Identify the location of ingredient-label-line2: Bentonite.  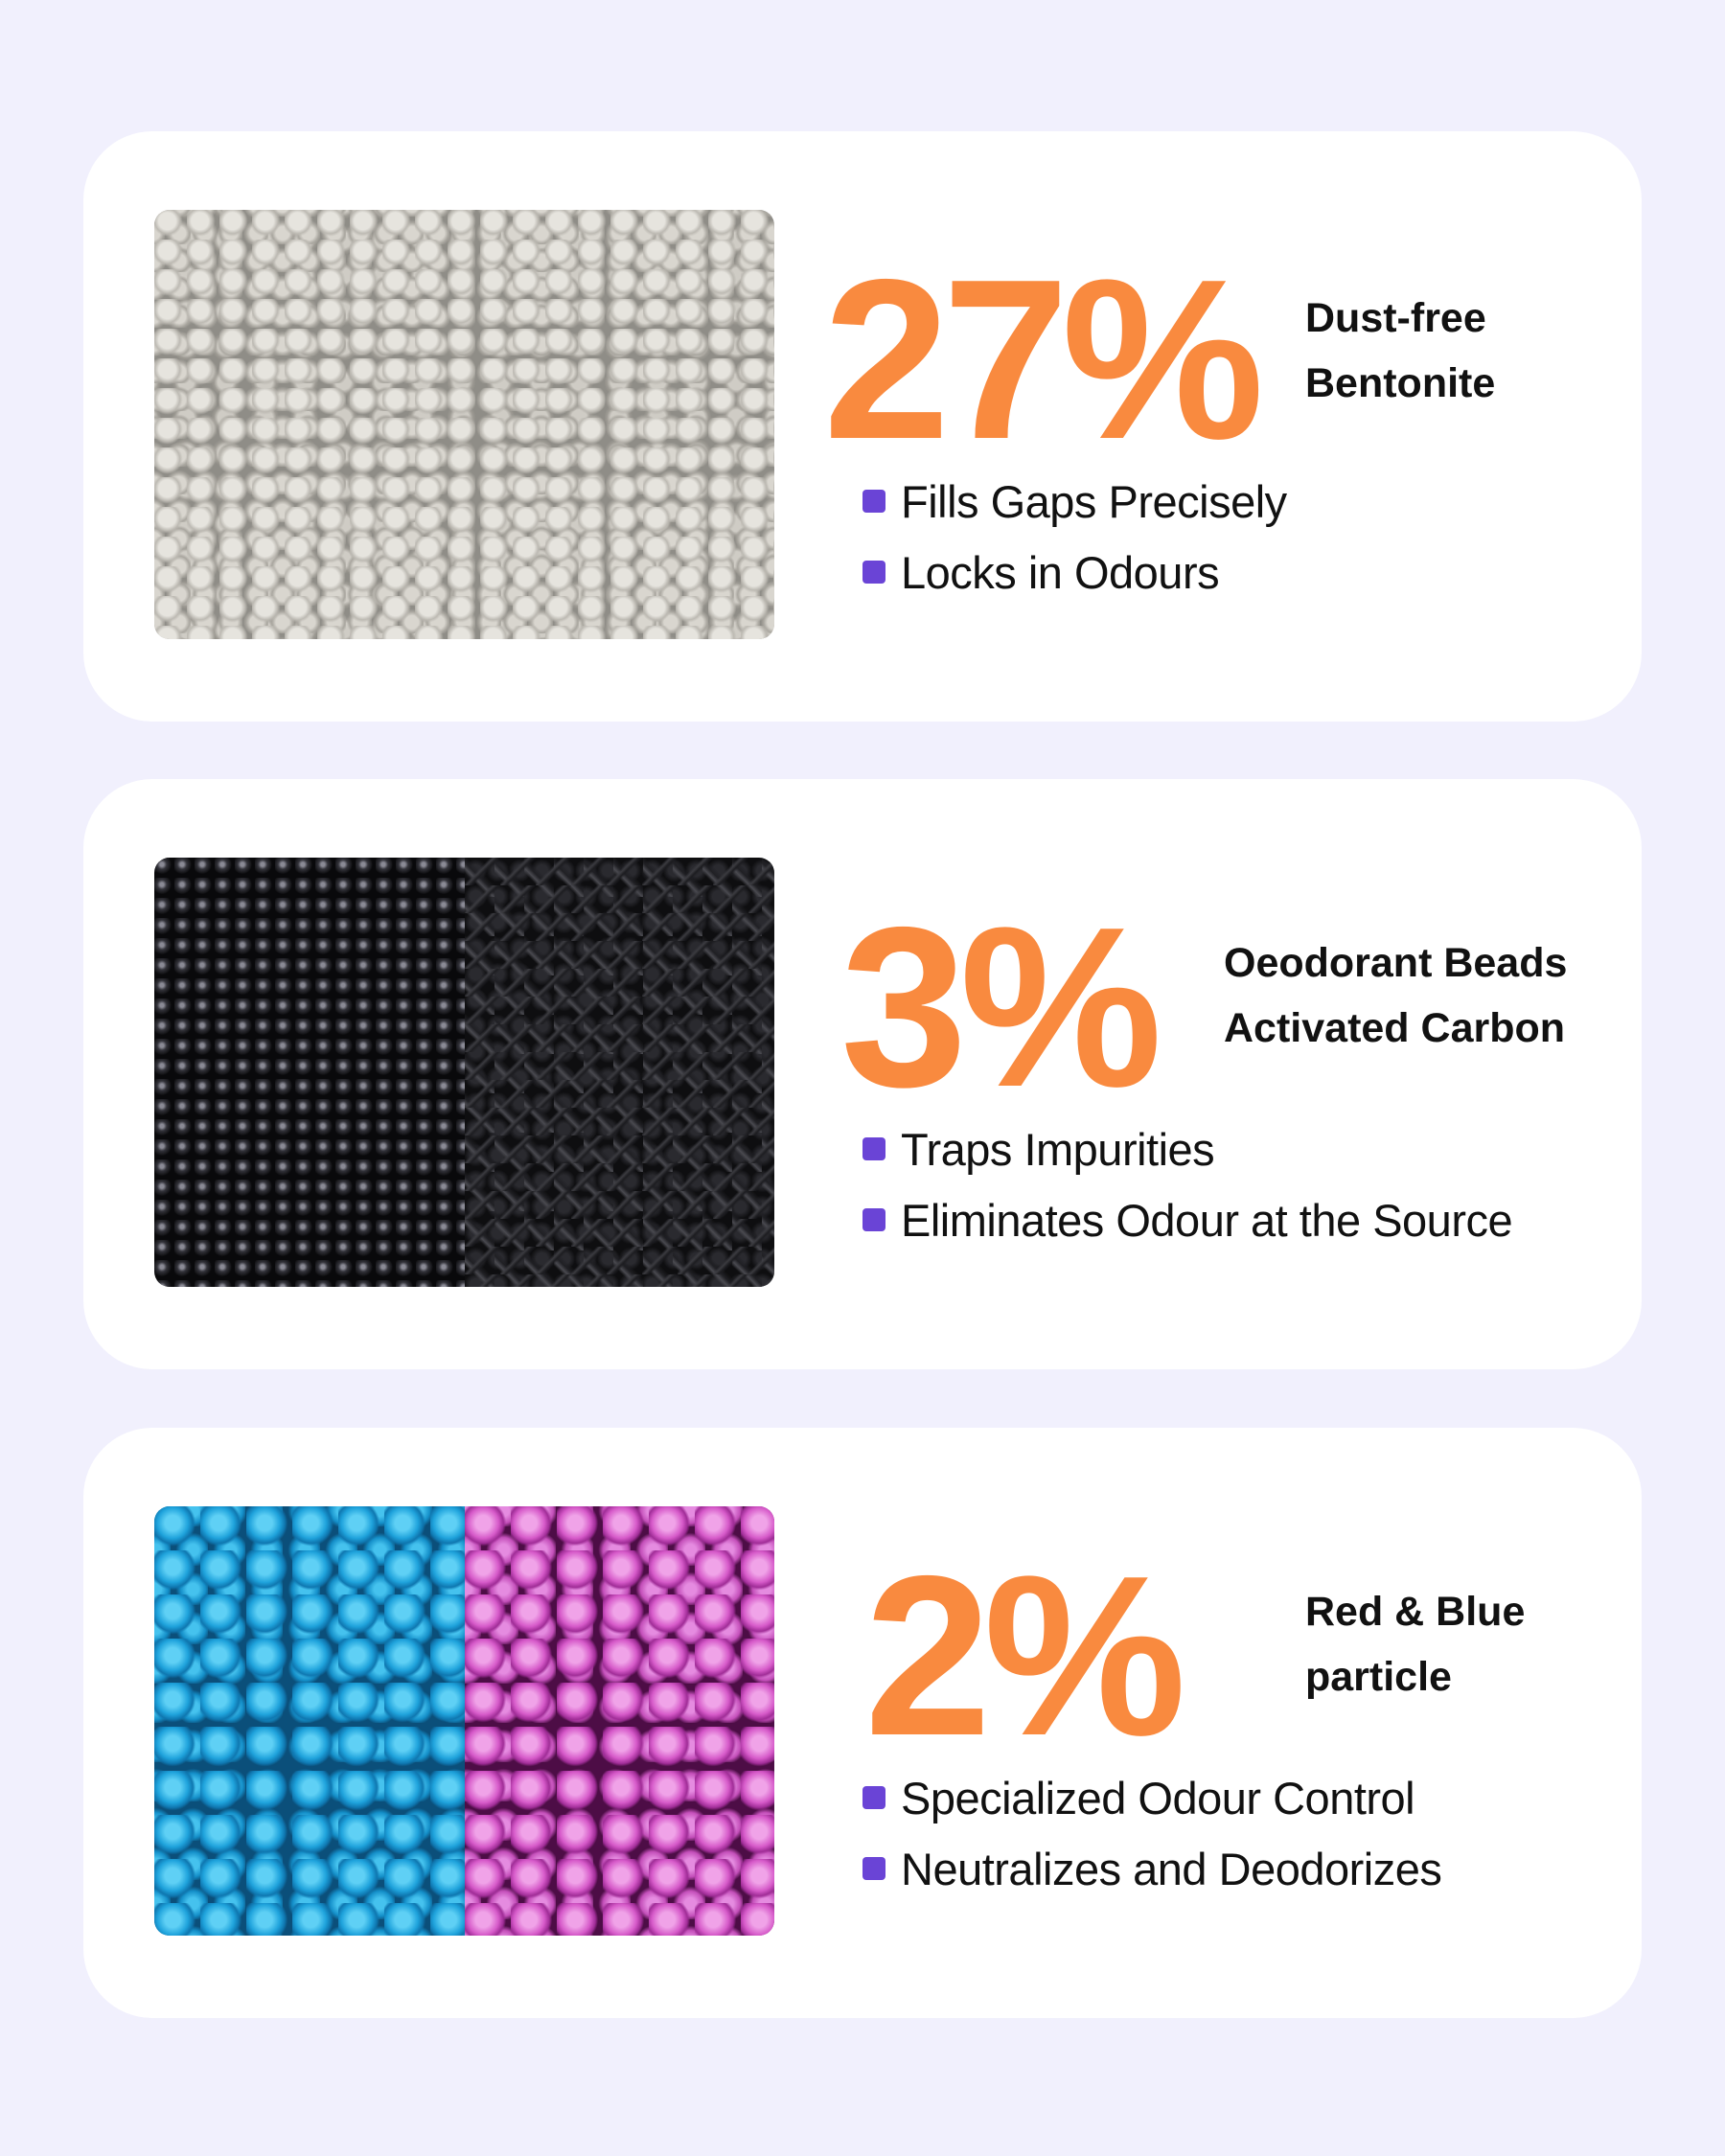
(1400, 383).